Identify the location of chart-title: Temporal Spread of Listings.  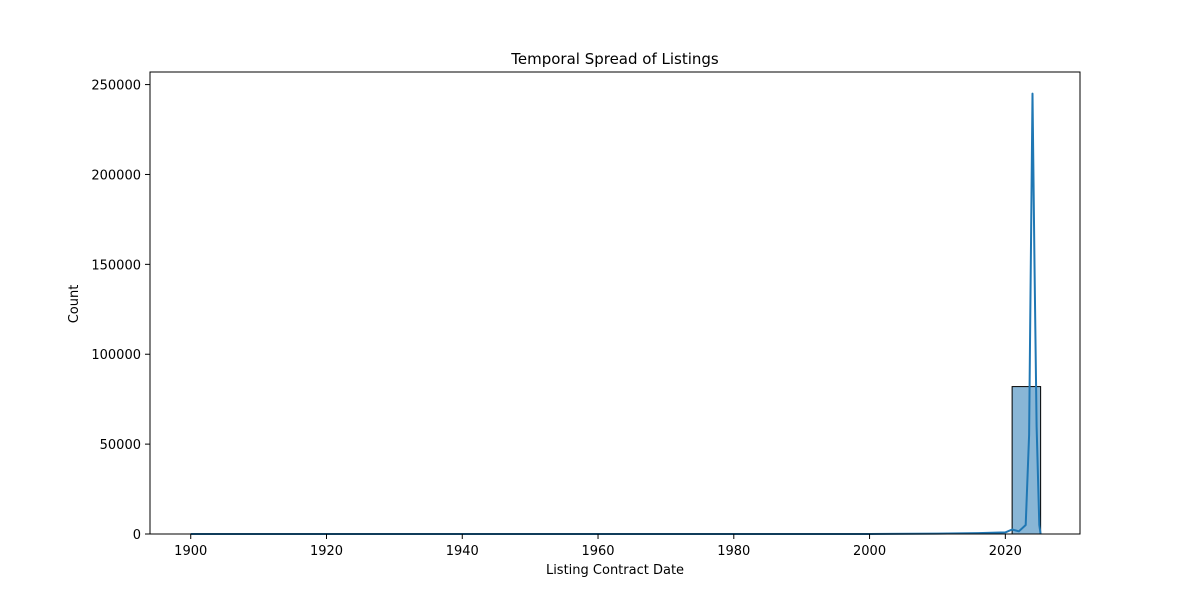
(614, 59).